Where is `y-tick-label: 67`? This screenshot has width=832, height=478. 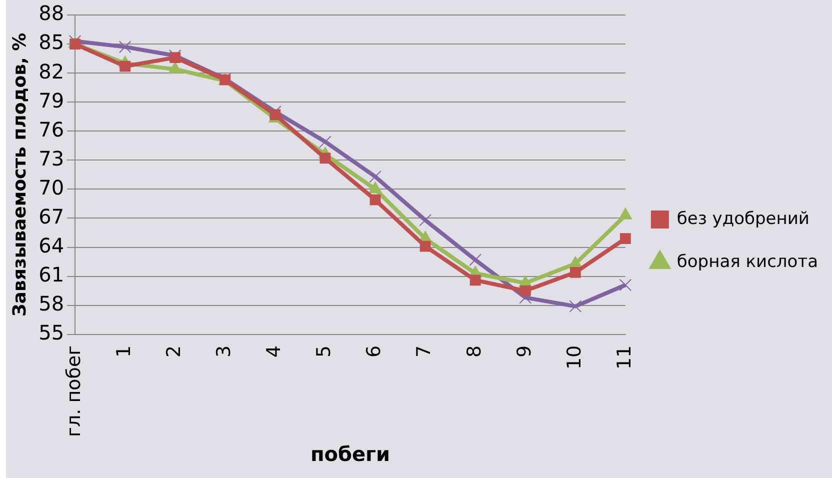
y-tick-label: 67 is located at coordinates (51, 216).